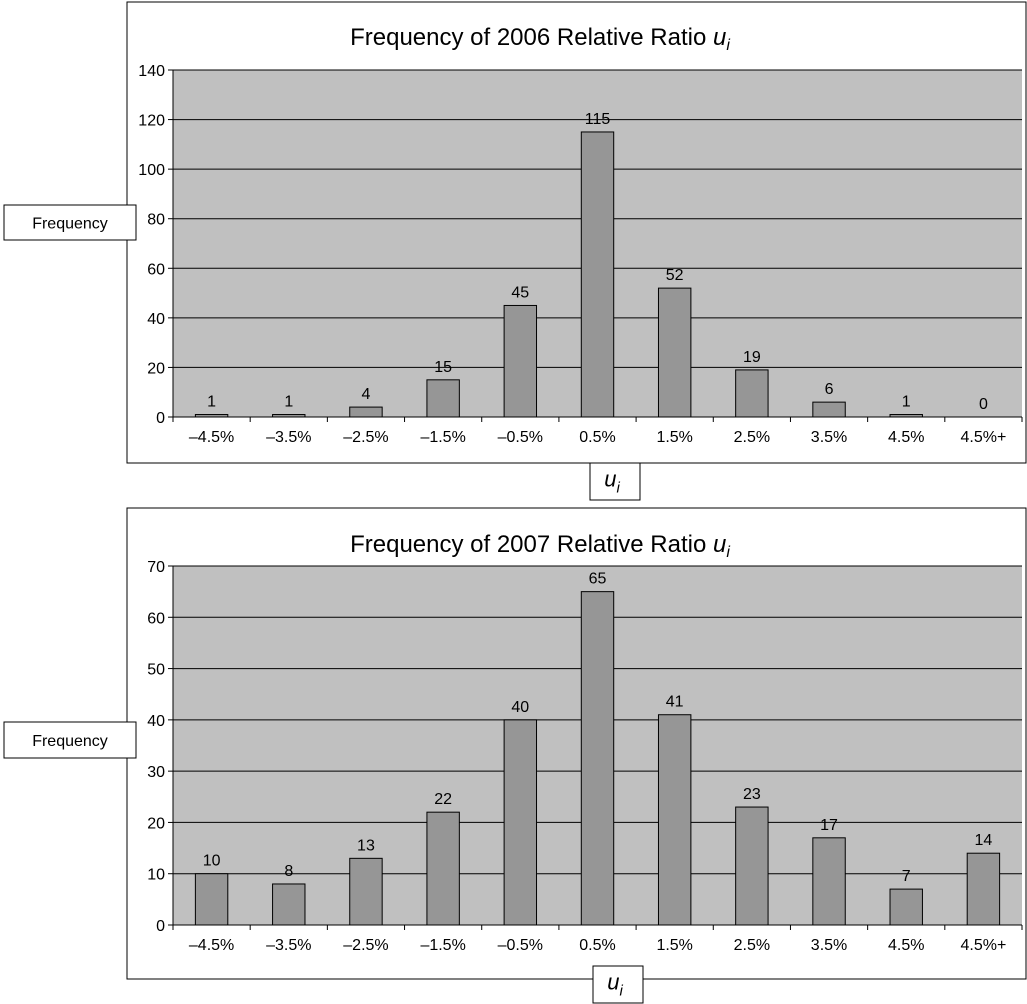  What do you see at coordinates (520, 292) in the screenshot?
I see `data-label: 45` at bounding box center [520, 292].